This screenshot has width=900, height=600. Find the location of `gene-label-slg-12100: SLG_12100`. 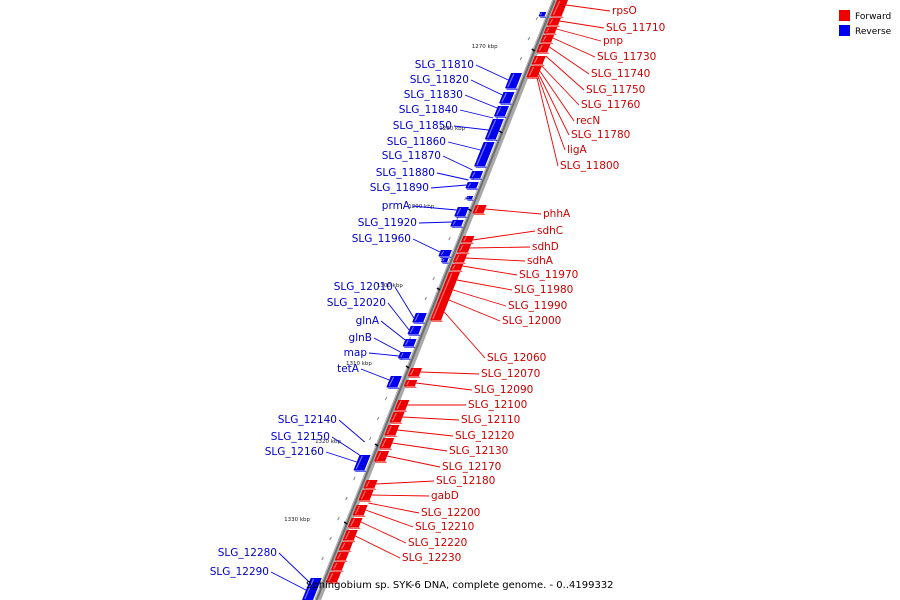

gene-label-slg-12100: SLG_12100 is located at coordinates (497, 405).